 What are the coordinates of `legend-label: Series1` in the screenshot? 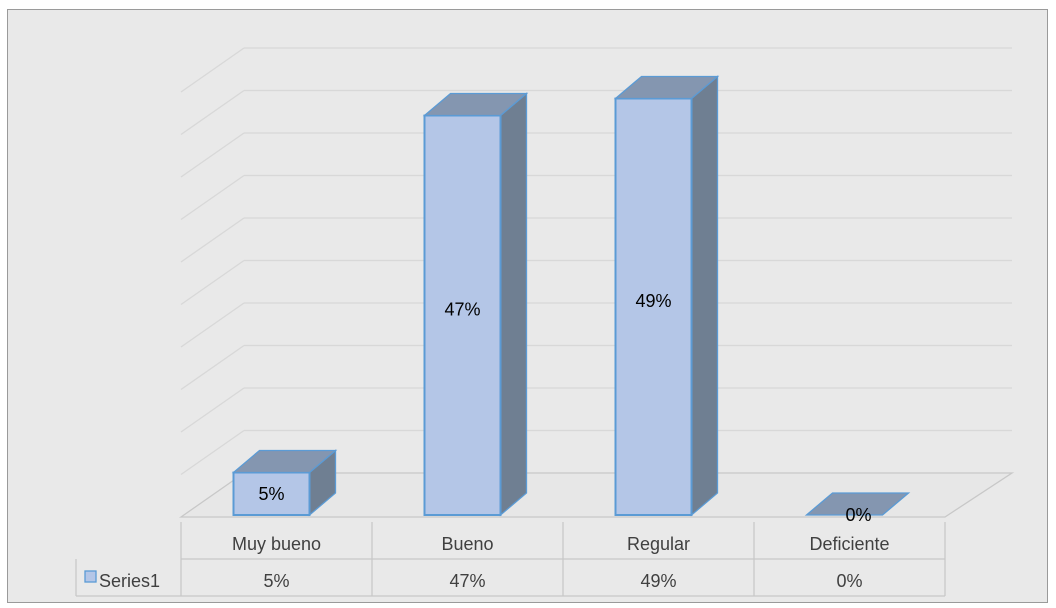 It's located at (129, 581).